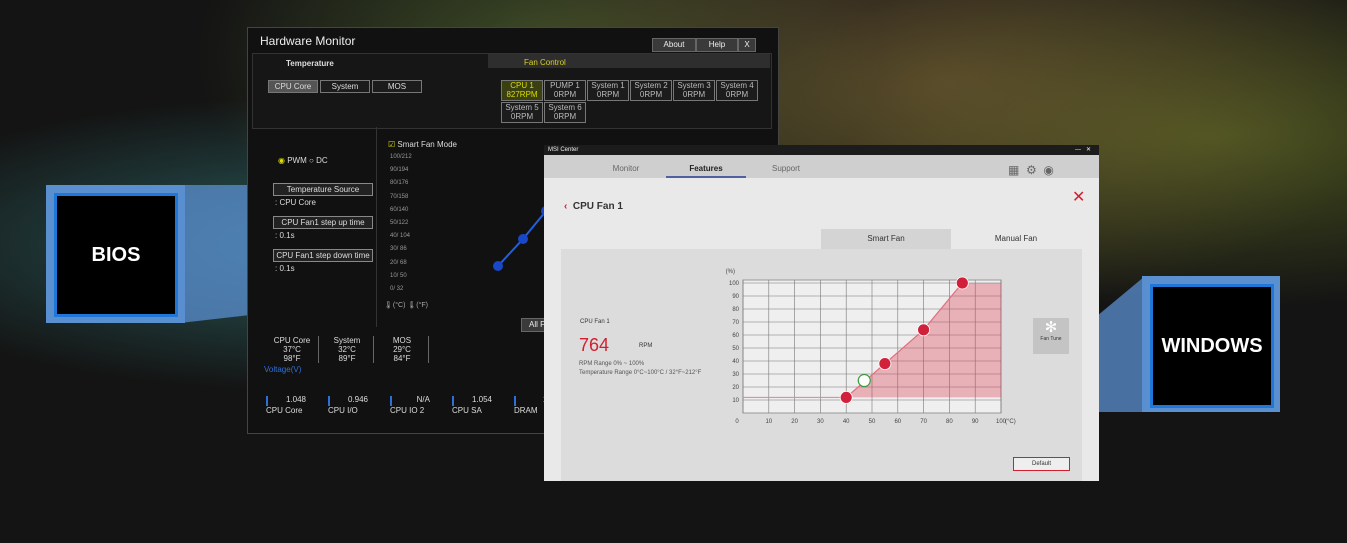 The width and height of the screenshot is (1347, 543). I want to click on y-label: 40/ 104, so click(400, 236).